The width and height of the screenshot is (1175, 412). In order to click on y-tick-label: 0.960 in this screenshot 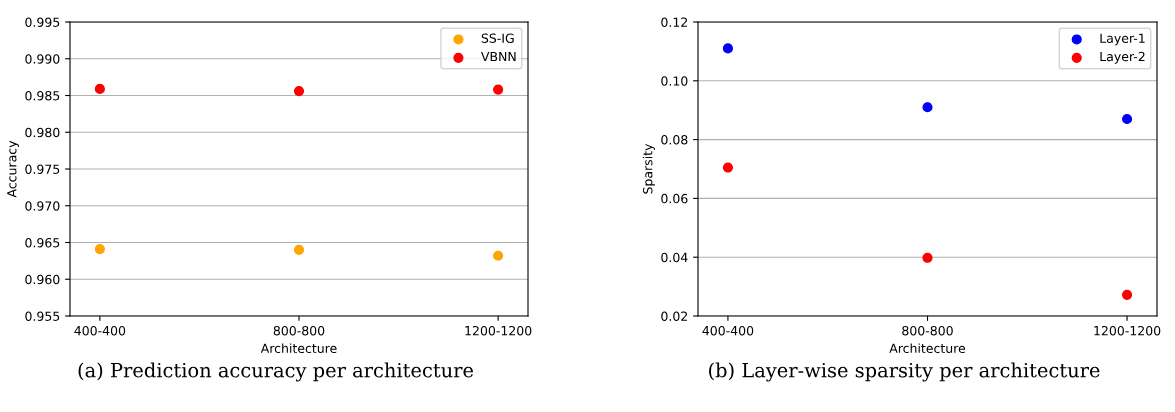, I will do `click(42, 279)`.